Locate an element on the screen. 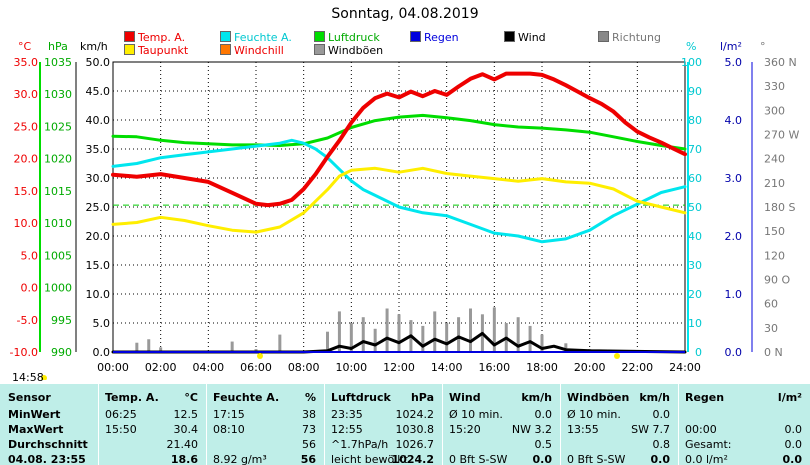 The width and height of the screenshot is (810, 465). legend-regen-label: Regen is located at coordinates (441, 37).